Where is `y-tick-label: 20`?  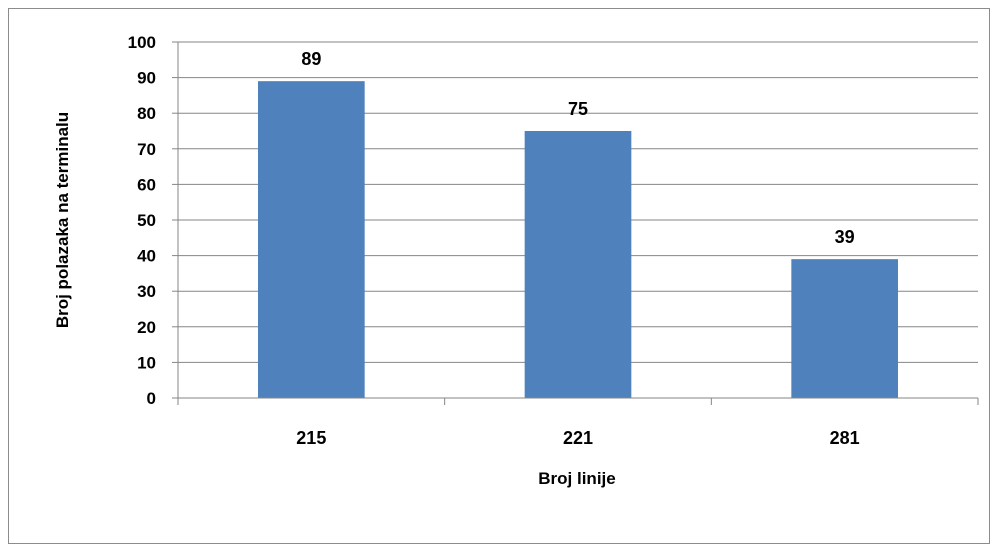 y-tick-label: 20 is located at coordinates (146, 327).